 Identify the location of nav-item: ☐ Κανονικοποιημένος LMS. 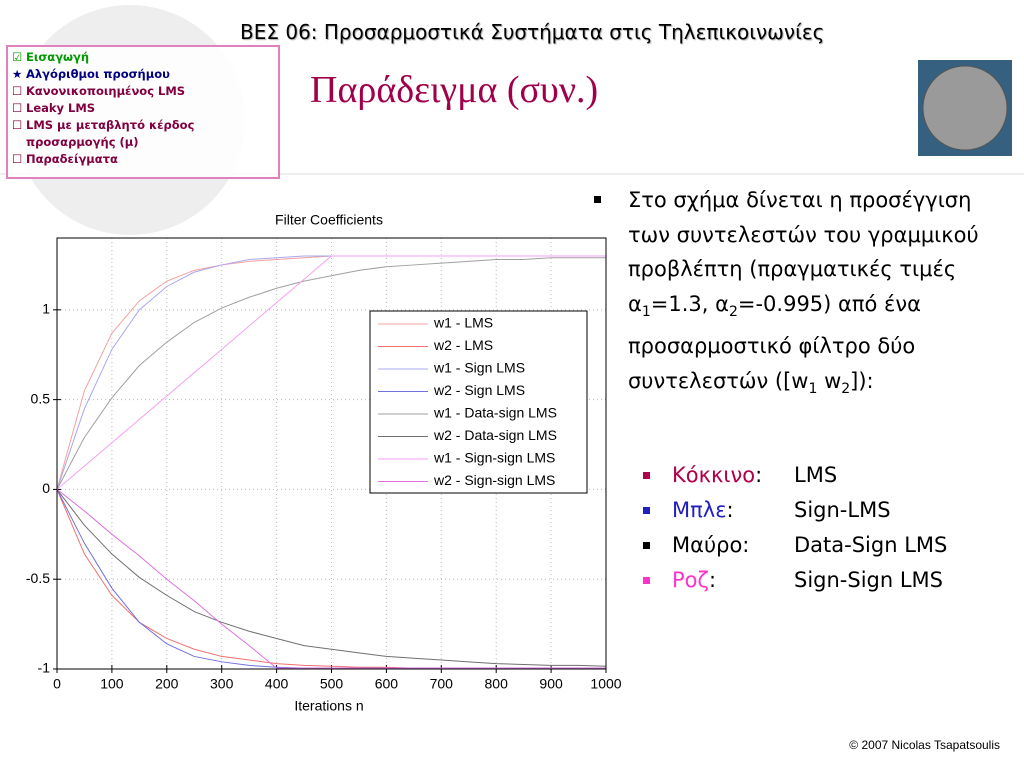
(143, 91).